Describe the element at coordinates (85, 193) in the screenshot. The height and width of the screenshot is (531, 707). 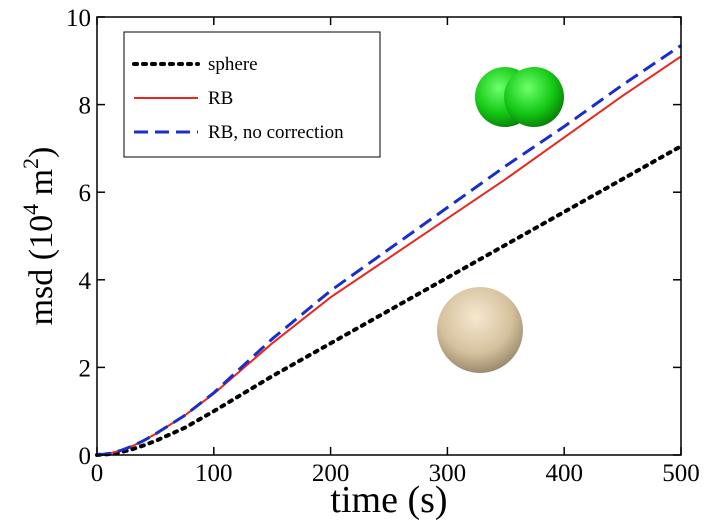
I see `y-tick-label: 6` at that location.